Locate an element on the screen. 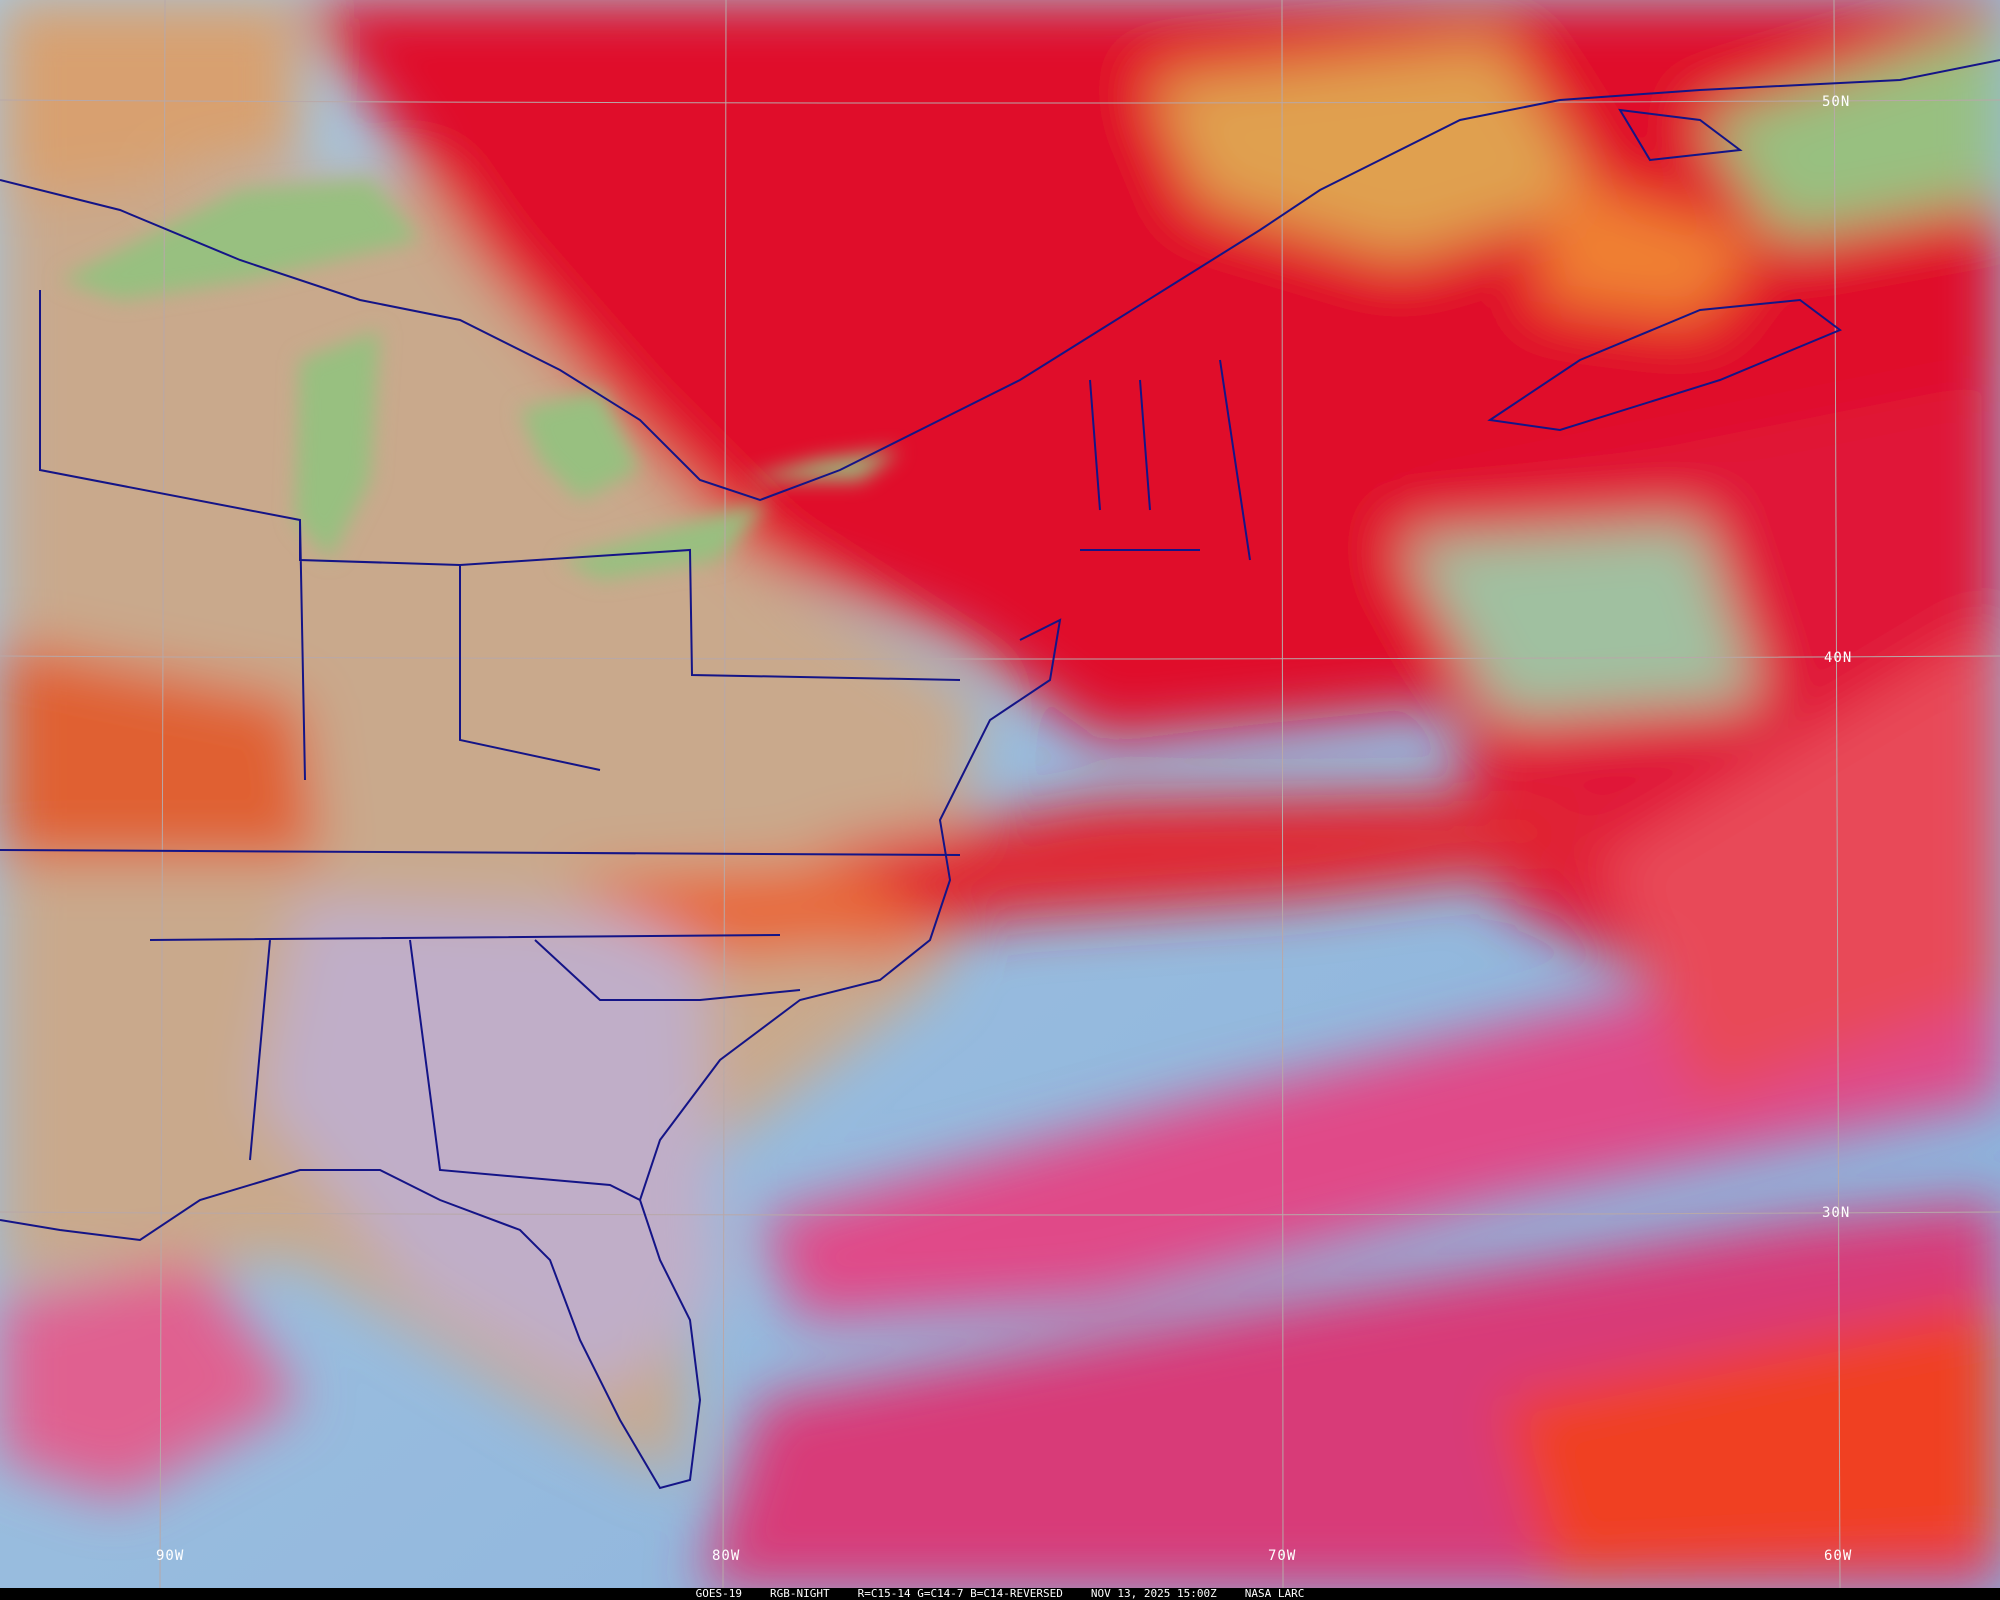  nova-scotia is located at coordinates (1664, 365).